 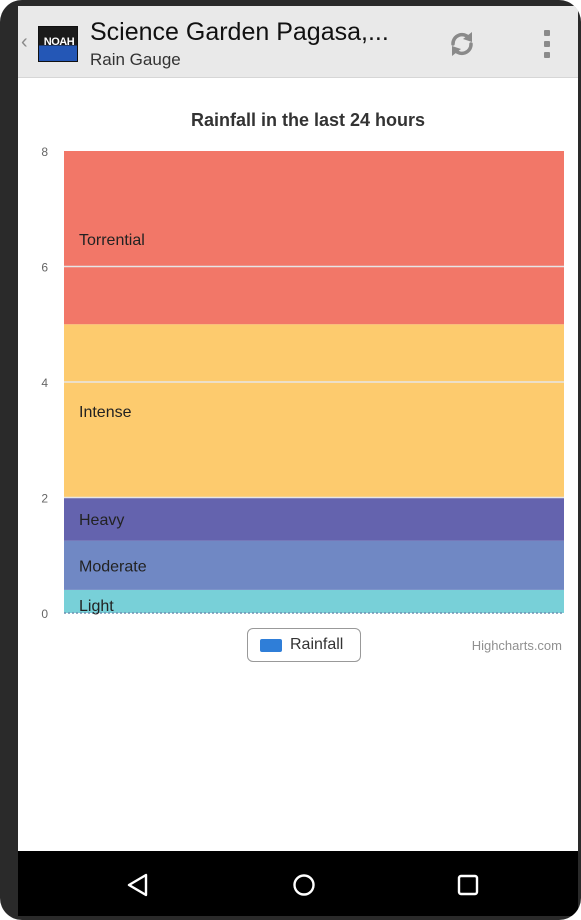 What do you see at coordinates (44, 383) in the screenshot?
I see `y-tick-label: 4` at bounding box center [44, 383].